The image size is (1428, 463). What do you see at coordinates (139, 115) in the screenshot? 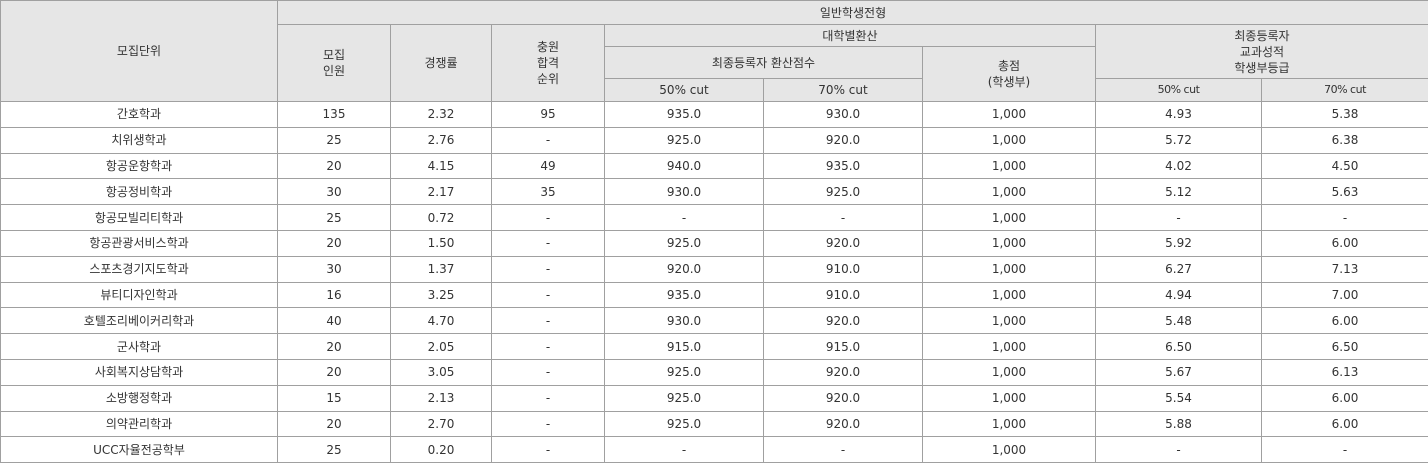
I see `cell-unit: 간호학과` at bounding box center [139, 115].